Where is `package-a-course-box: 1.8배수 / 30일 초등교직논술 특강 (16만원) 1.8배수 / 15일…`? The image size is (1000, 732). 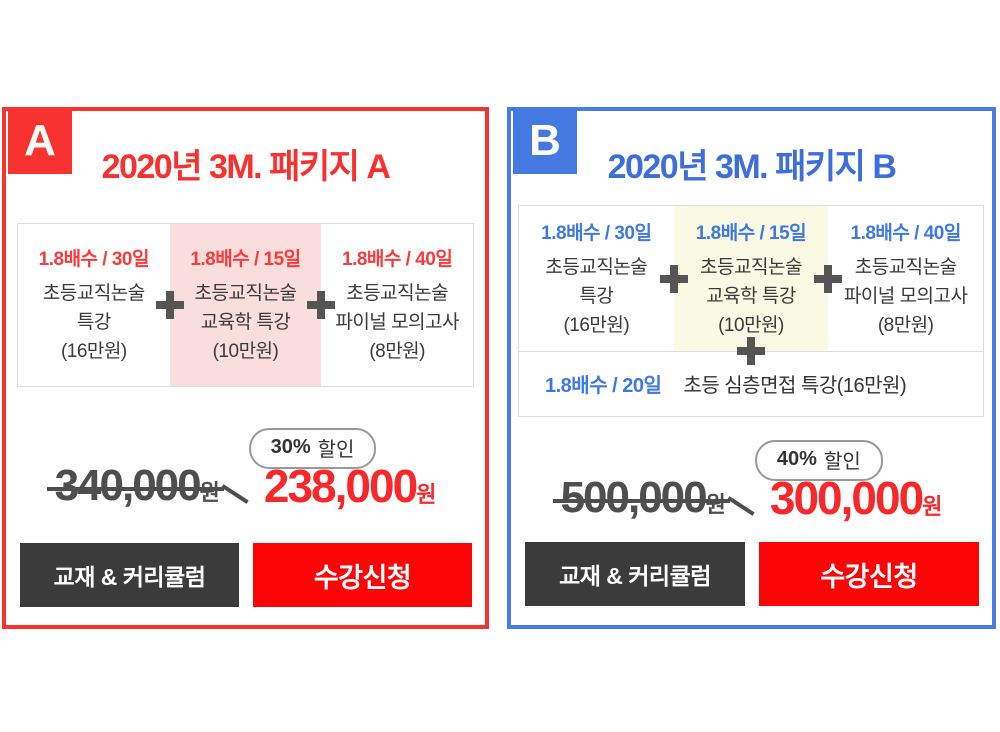 package-a-course-box: 1.8배수 / 30일 초등교직논술 특강 (16만원) 1.8배수 / 15일… is located at coordinates (245, 305).